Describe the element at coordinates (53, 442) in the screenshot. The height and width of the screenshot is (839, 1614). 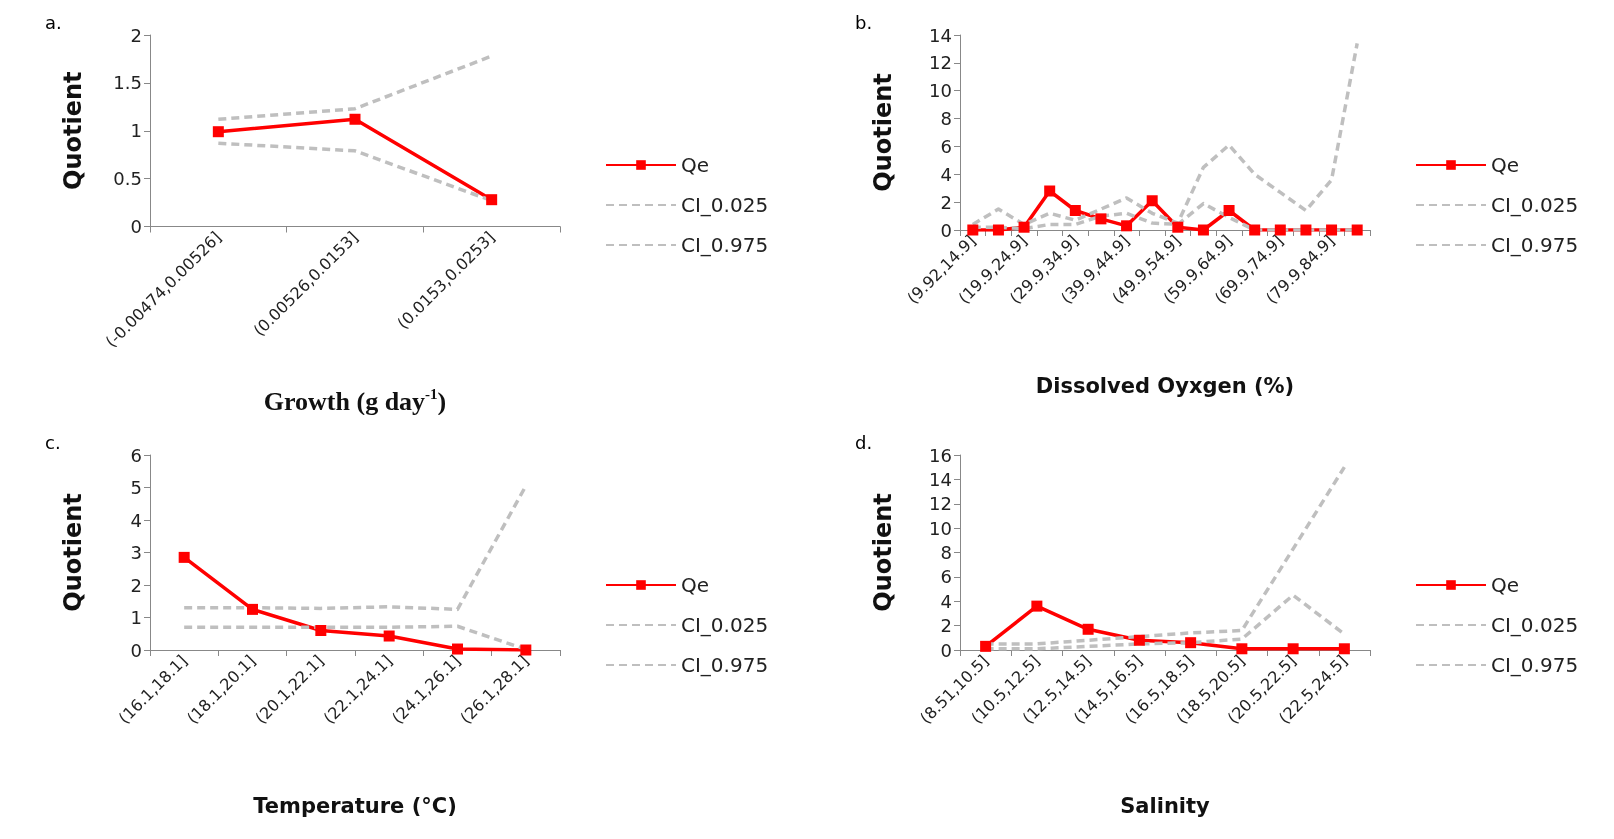
I see `chart-title: c.` at that location.